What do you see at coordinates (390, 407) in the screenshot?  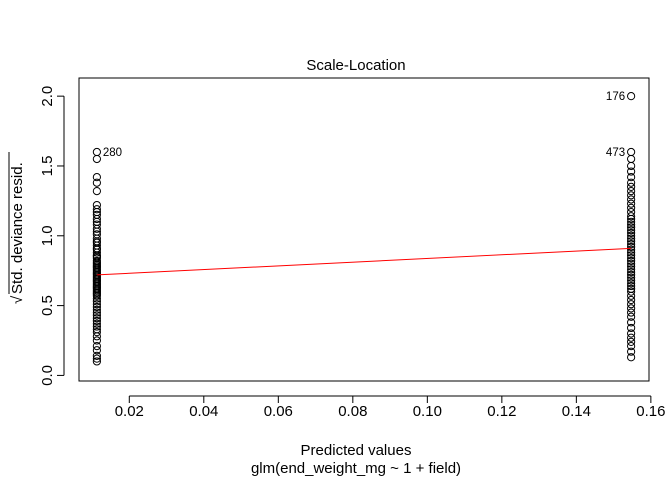 I see `x-axis: 0.02 0.04 0.06 0.08 0.10 0.12 0.14 0.16` at bounding box center [390, 407].